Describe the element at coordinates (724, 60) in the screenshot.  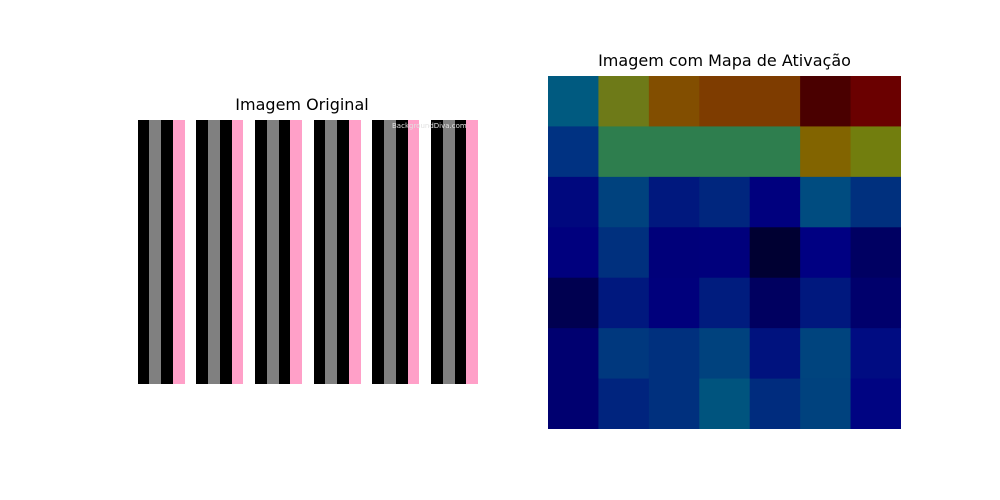
I see `activation-map-title: Imagem com Mapa de Ativação` at that location.